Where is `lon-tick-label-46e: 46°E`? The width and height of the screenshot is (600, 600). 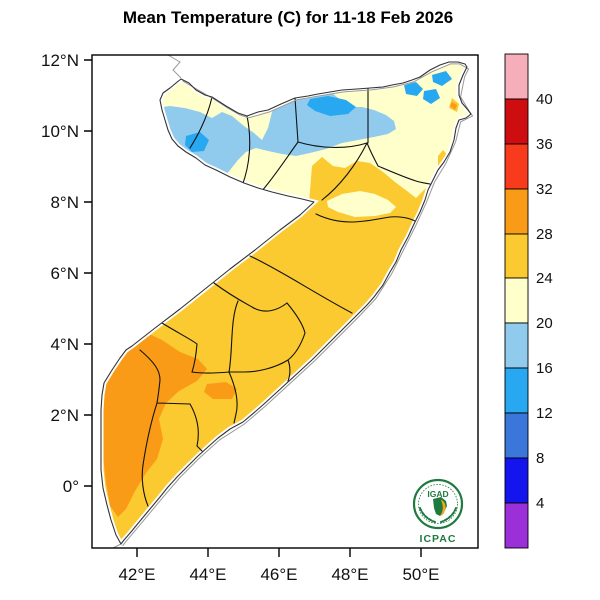 lon-tick-label-46e: 46°E is located at coordinates (278, 574).